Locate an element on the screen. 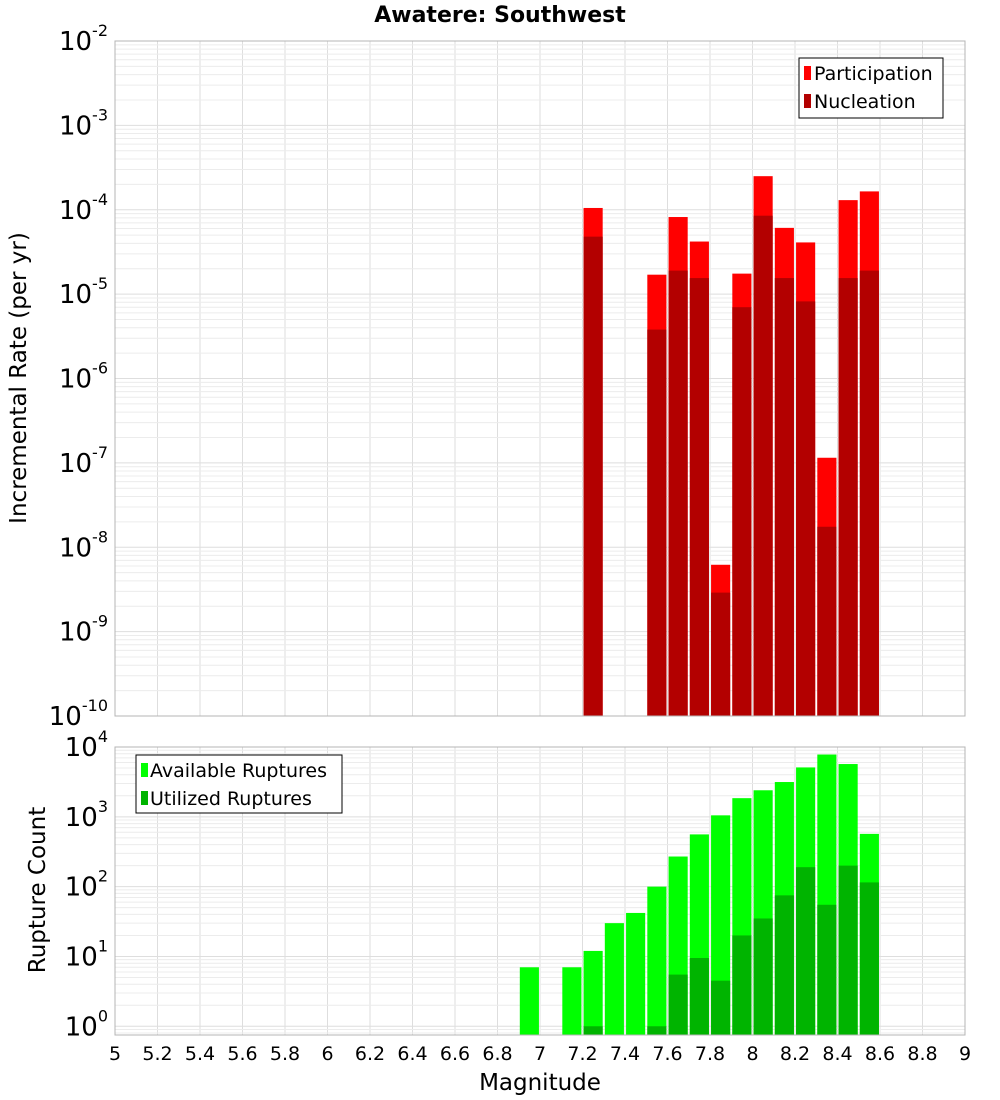  rate-y-tick-label: 10⁻⁹ is located at coordinates (83, 630).